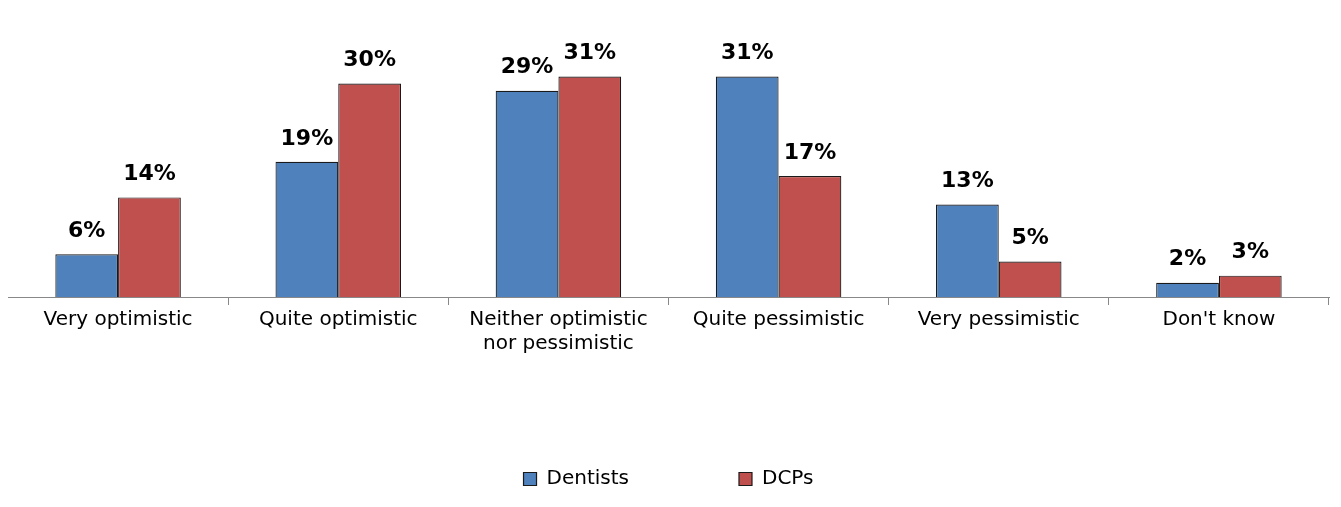  Describe the element at coordinates (307, 137) in the screenshot. I see `data-label: 19%` at that location.